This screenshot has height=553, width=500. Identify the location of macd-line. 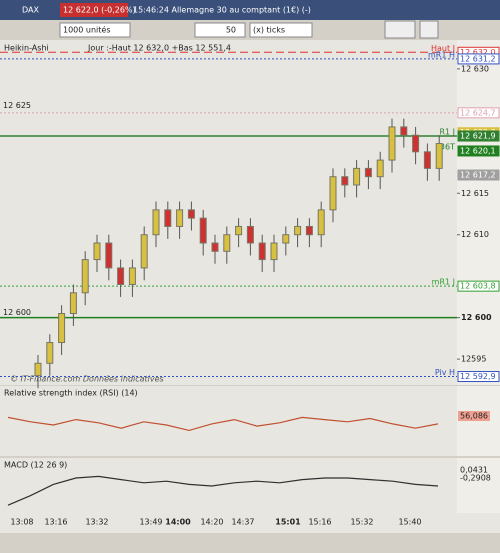
(223, 490).